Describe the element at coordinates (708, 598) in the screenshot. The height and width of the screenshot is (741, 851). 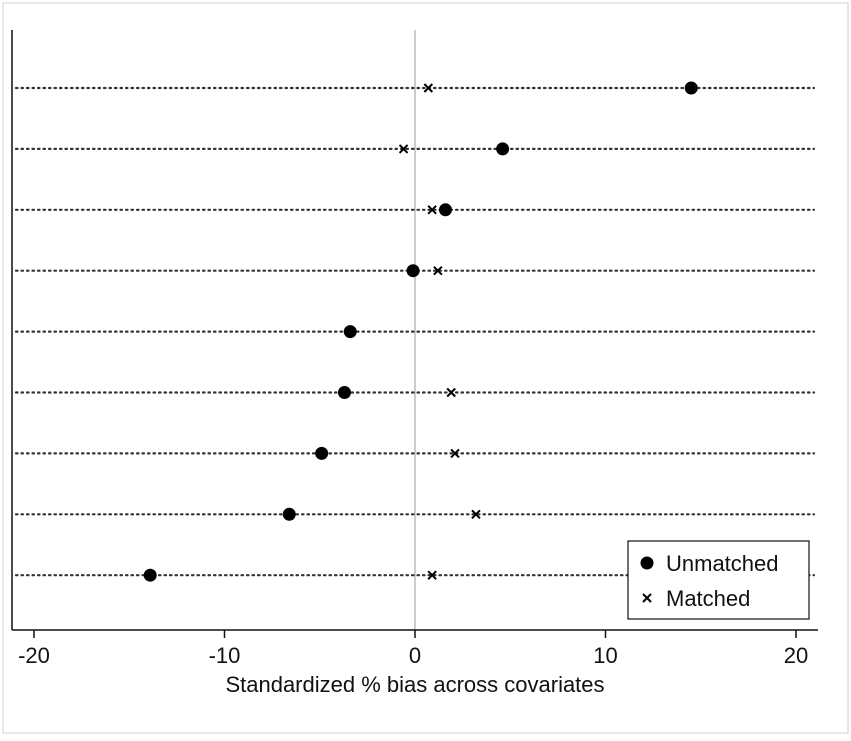
I see `legend-label-matched: Matched` at that location.